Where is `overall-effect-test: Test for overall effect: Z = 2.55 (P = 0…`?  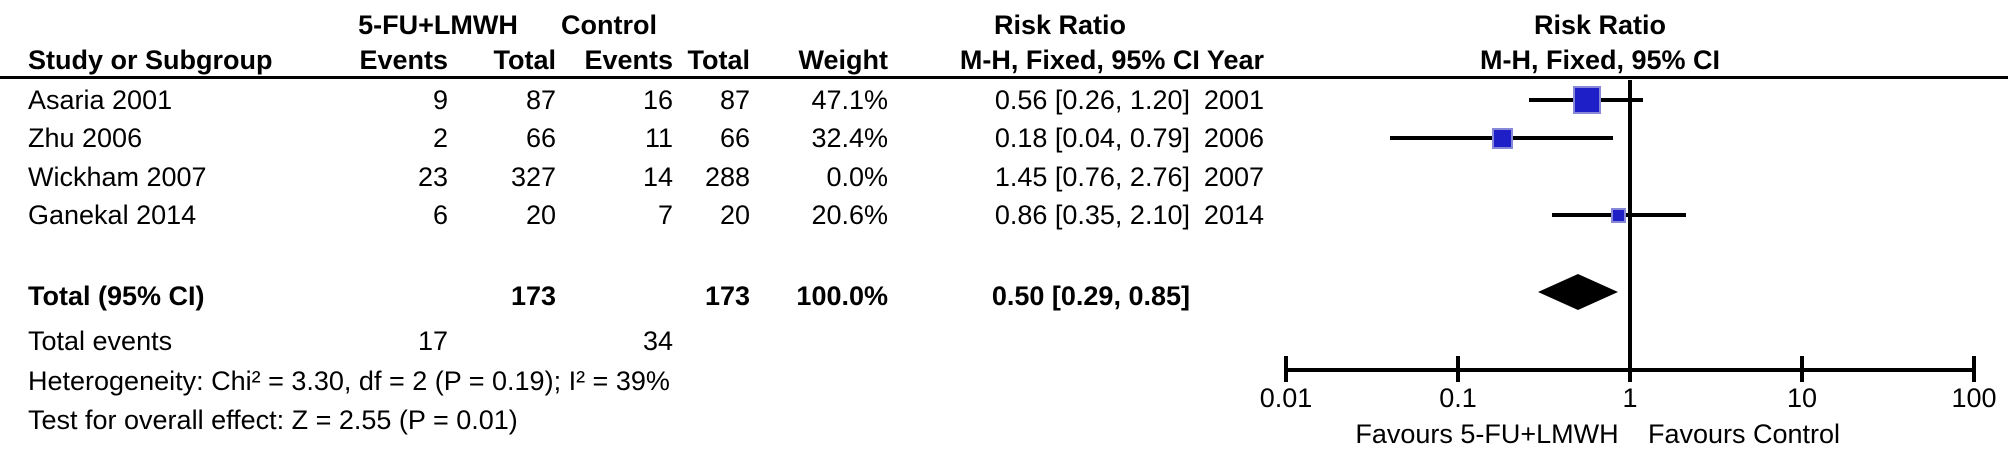
overall-effect-test: Test for overall effect: Z = 2.55 (P = 0… is located at coordinates (273, 420).